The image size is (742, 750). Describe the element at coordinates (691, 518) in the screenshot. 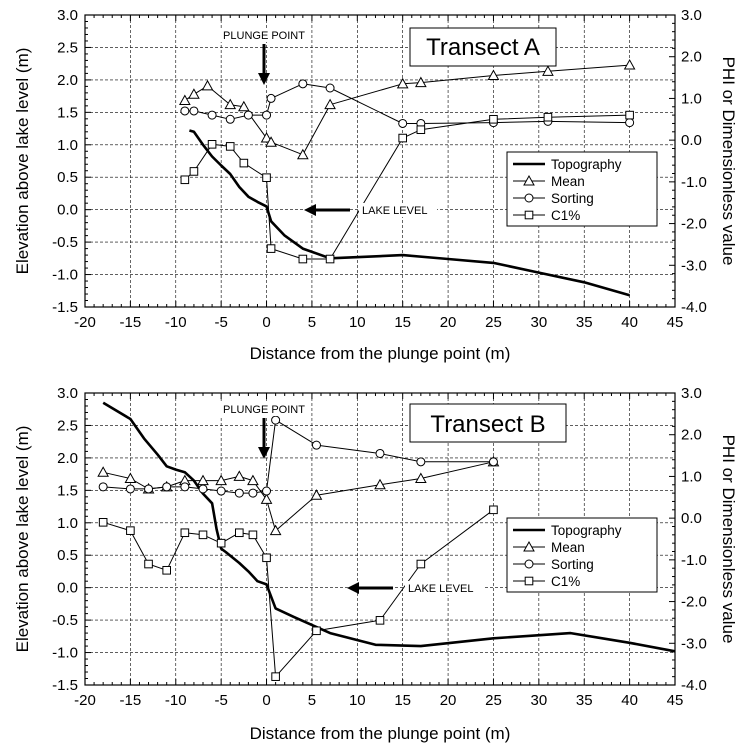

I see `y-right-tick-label: 0.0` at that location.